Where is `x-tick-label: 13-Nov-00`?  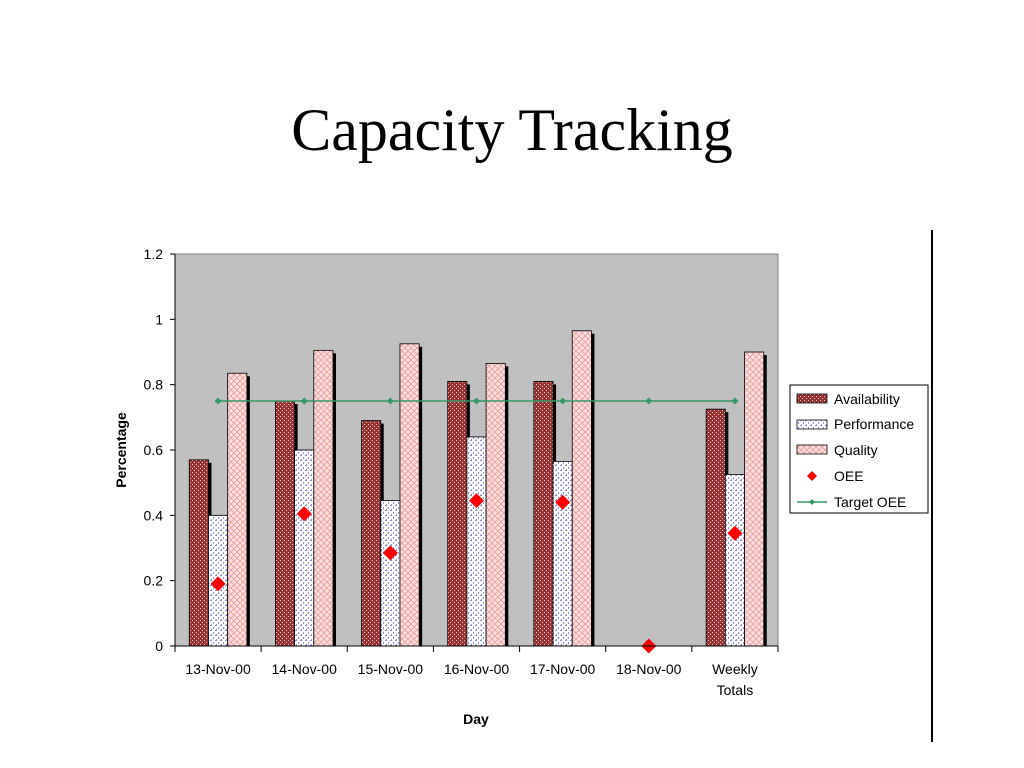 x-tick-label: 13-Nov-00 is located at coordinates (218, 669).